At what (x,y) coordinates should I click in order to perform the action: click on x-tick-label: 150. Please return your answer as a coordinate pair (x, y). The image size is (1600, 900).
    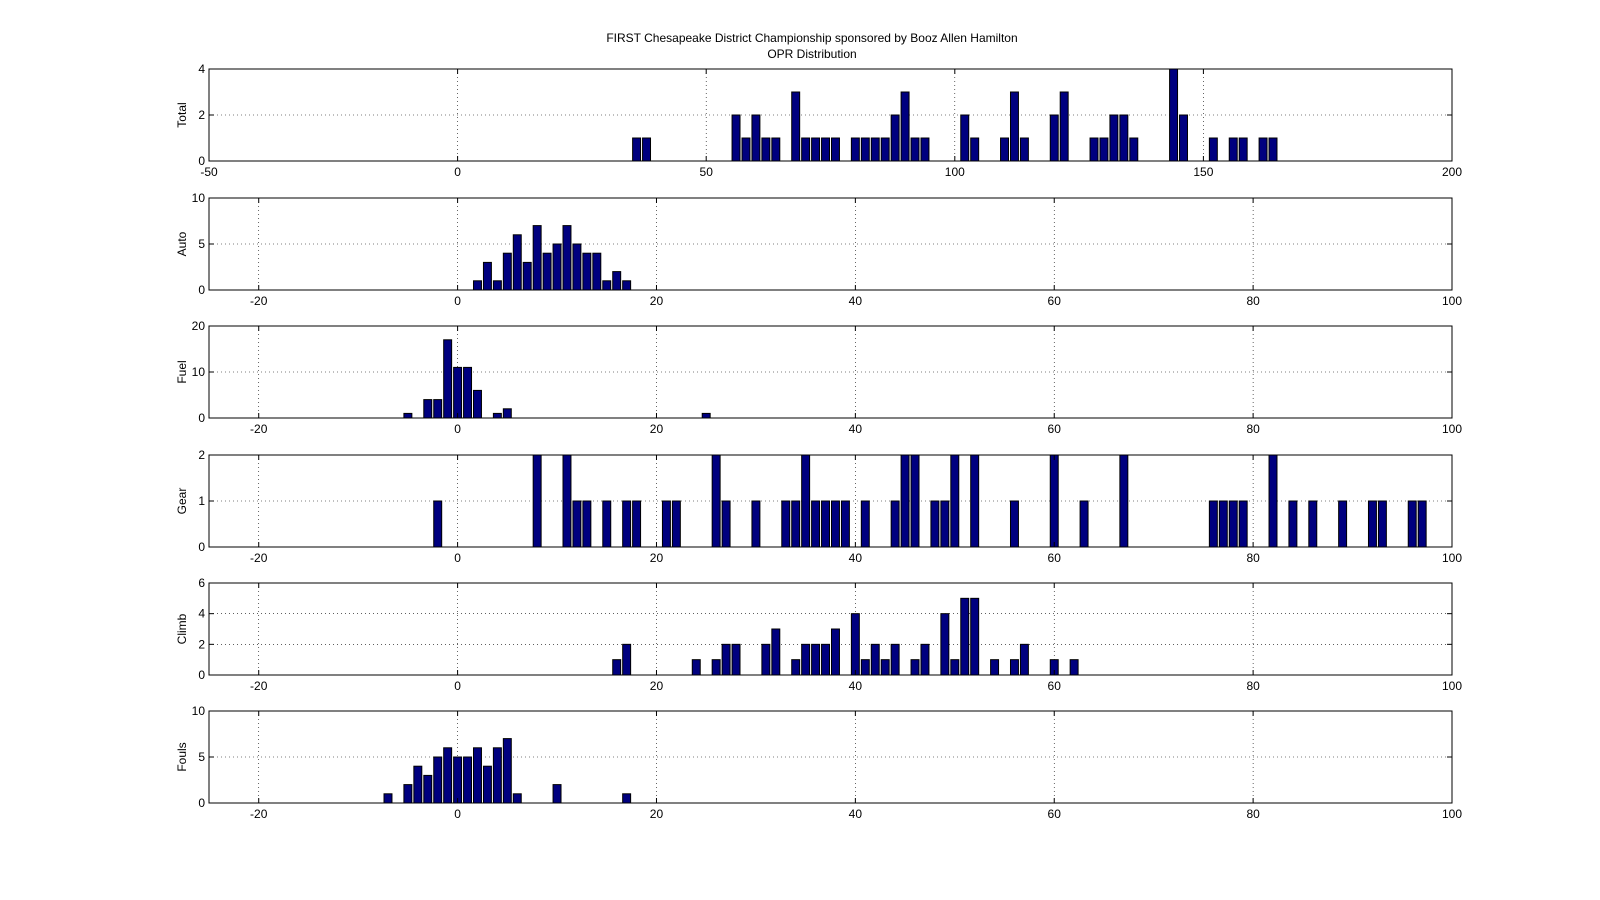
    Looking at the image, I should click on (1203, 172).